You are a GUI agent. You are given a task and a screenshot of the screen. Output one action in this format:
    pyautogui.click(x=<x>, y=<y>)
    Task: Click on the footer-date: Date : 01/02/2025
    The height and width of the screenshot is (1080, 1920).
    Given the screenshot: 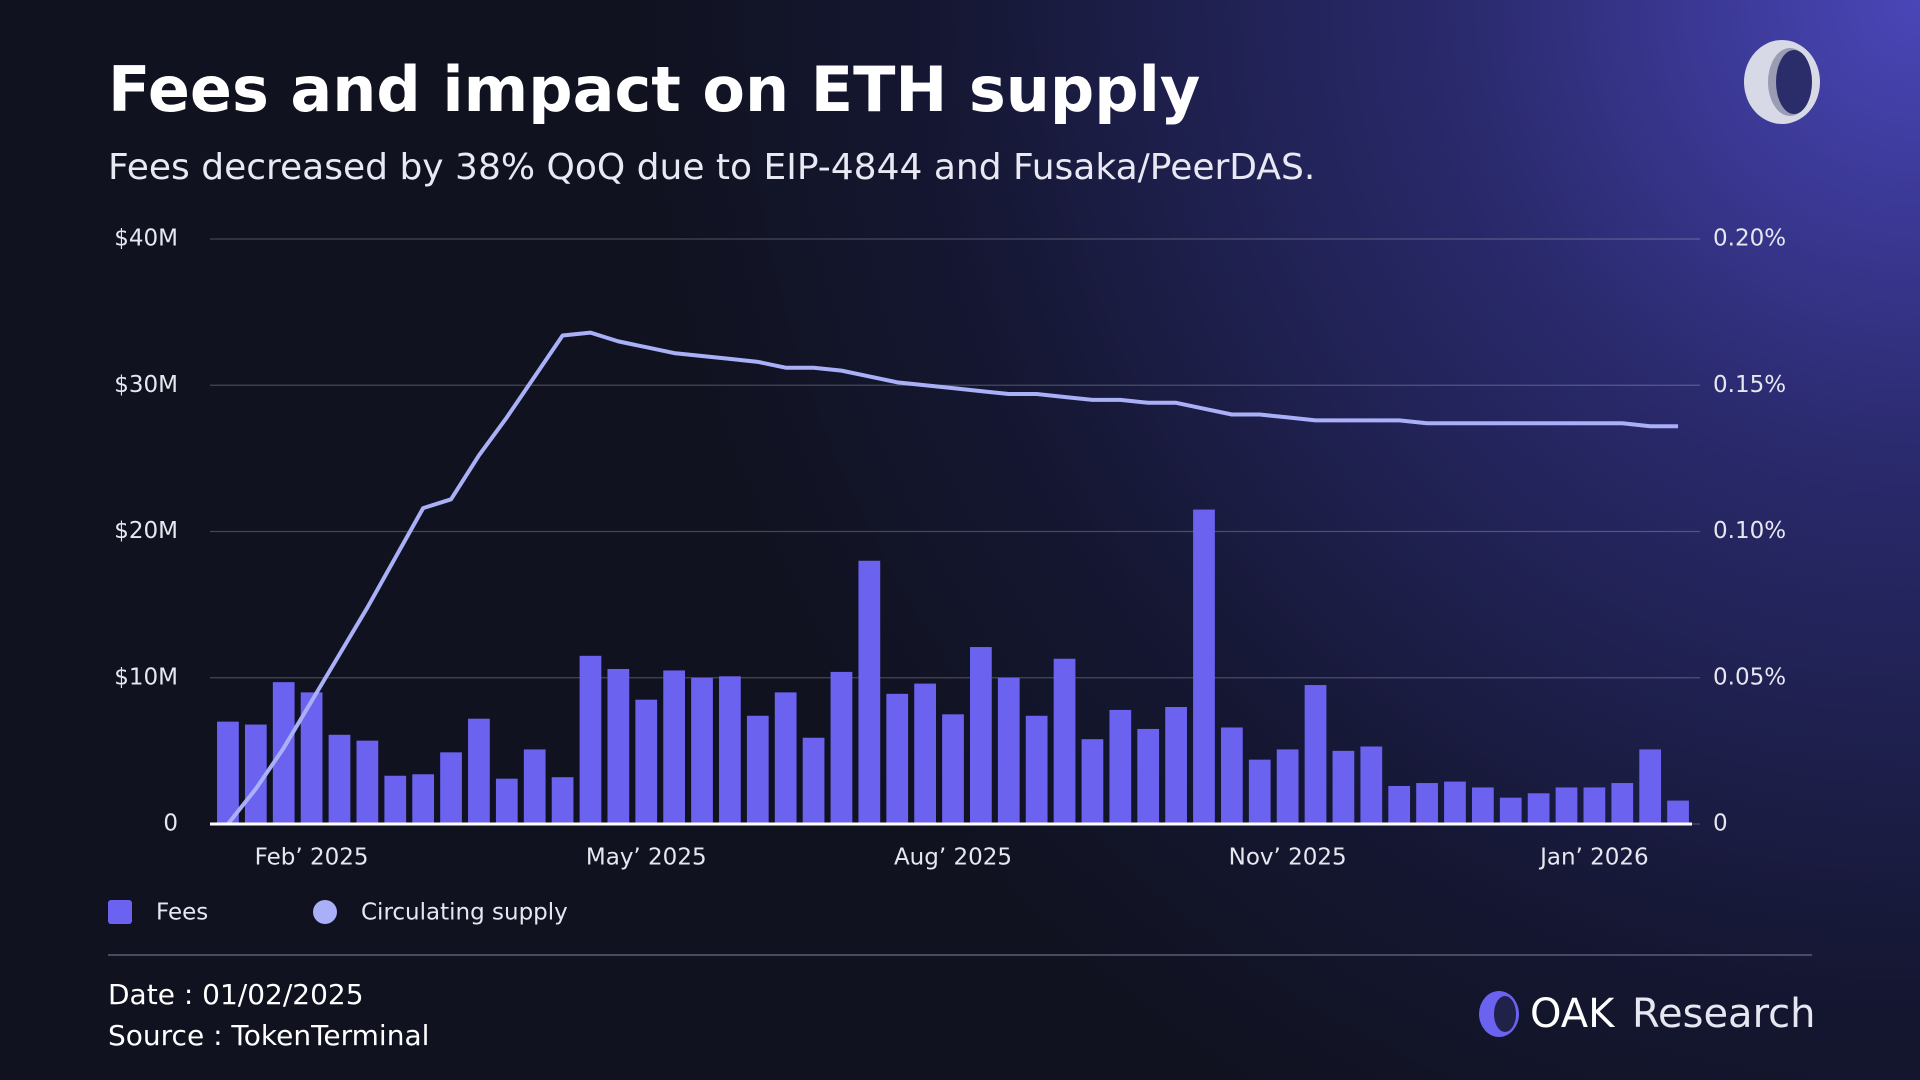 What is the action you would take?
    pyautogui.click(x=236, y=994)
    